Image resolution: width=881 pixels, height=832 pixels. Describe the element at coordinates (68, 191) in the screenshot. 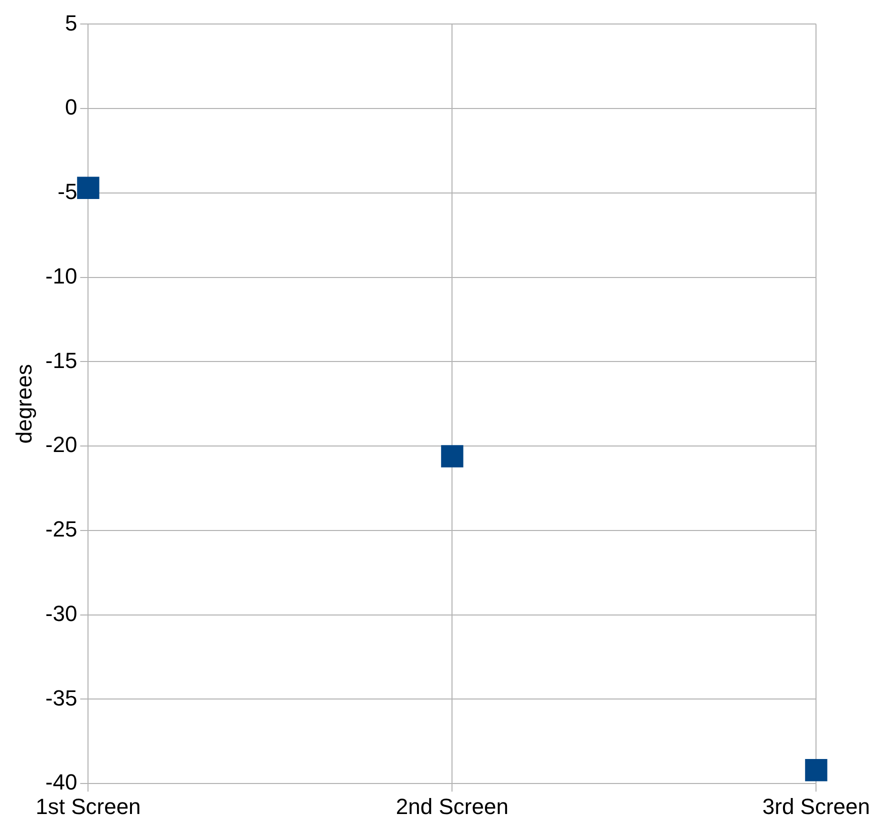

I see `y-tick-label: -5` at that location.